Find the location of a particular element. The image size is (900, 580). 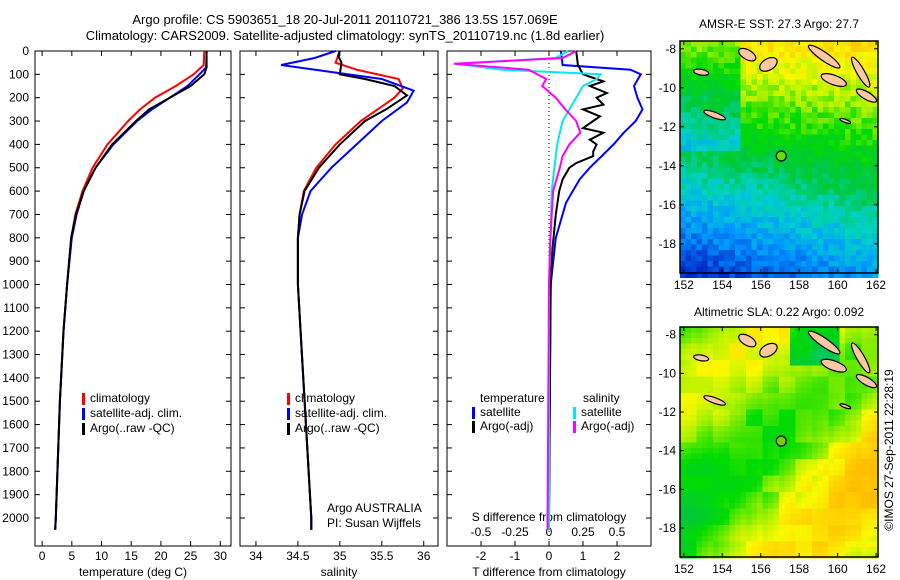

x-tick-label: 20 is located at coordinates (161, 556).